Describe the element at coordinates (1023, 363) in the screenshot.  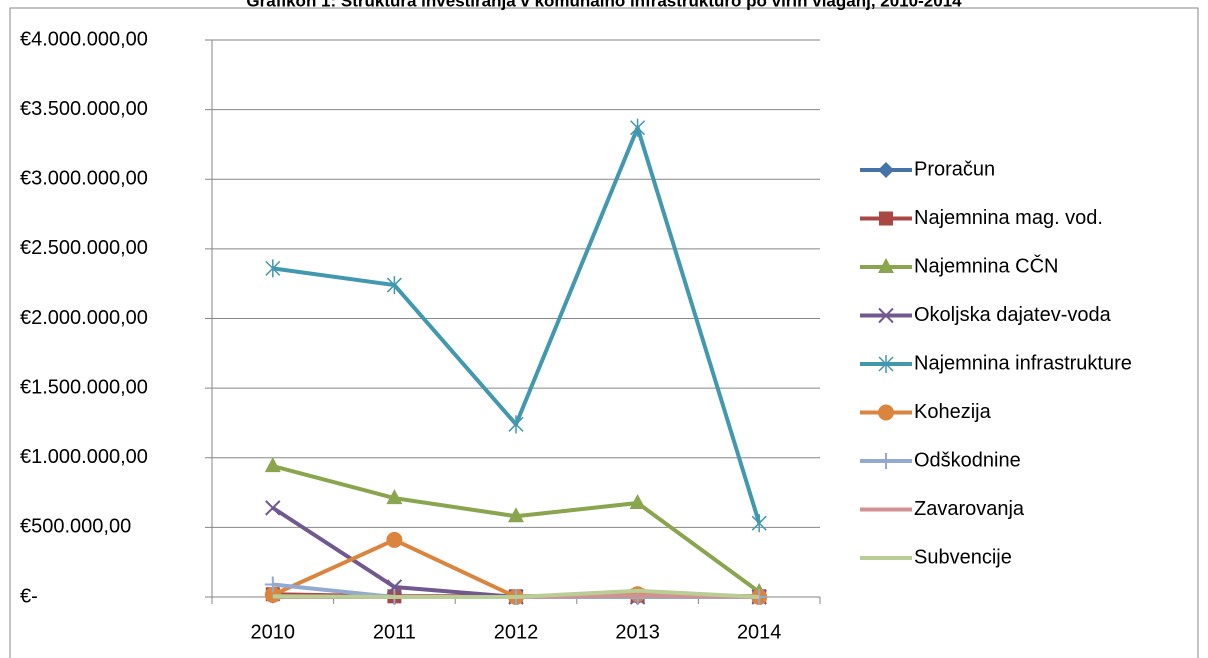
I see `legend-label: Najemnina infrastrukture` at that location.